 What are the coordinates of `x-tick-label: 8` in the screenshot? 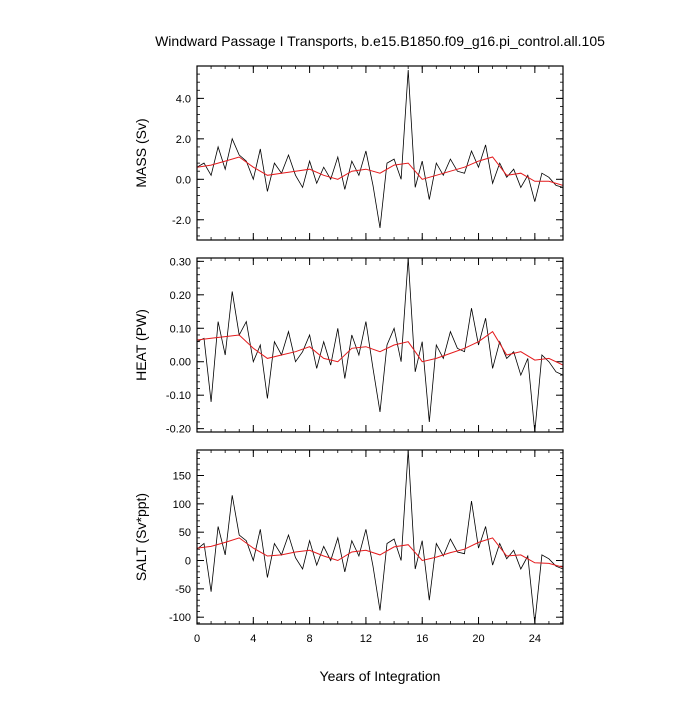 It's located at (310, 639).